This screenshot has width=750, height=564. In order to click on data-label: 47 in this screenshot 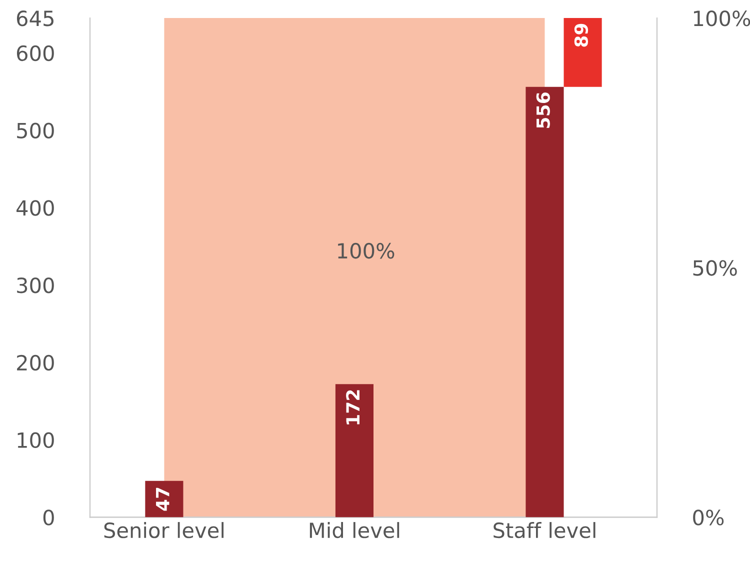, I will do `click(163, 499)`.